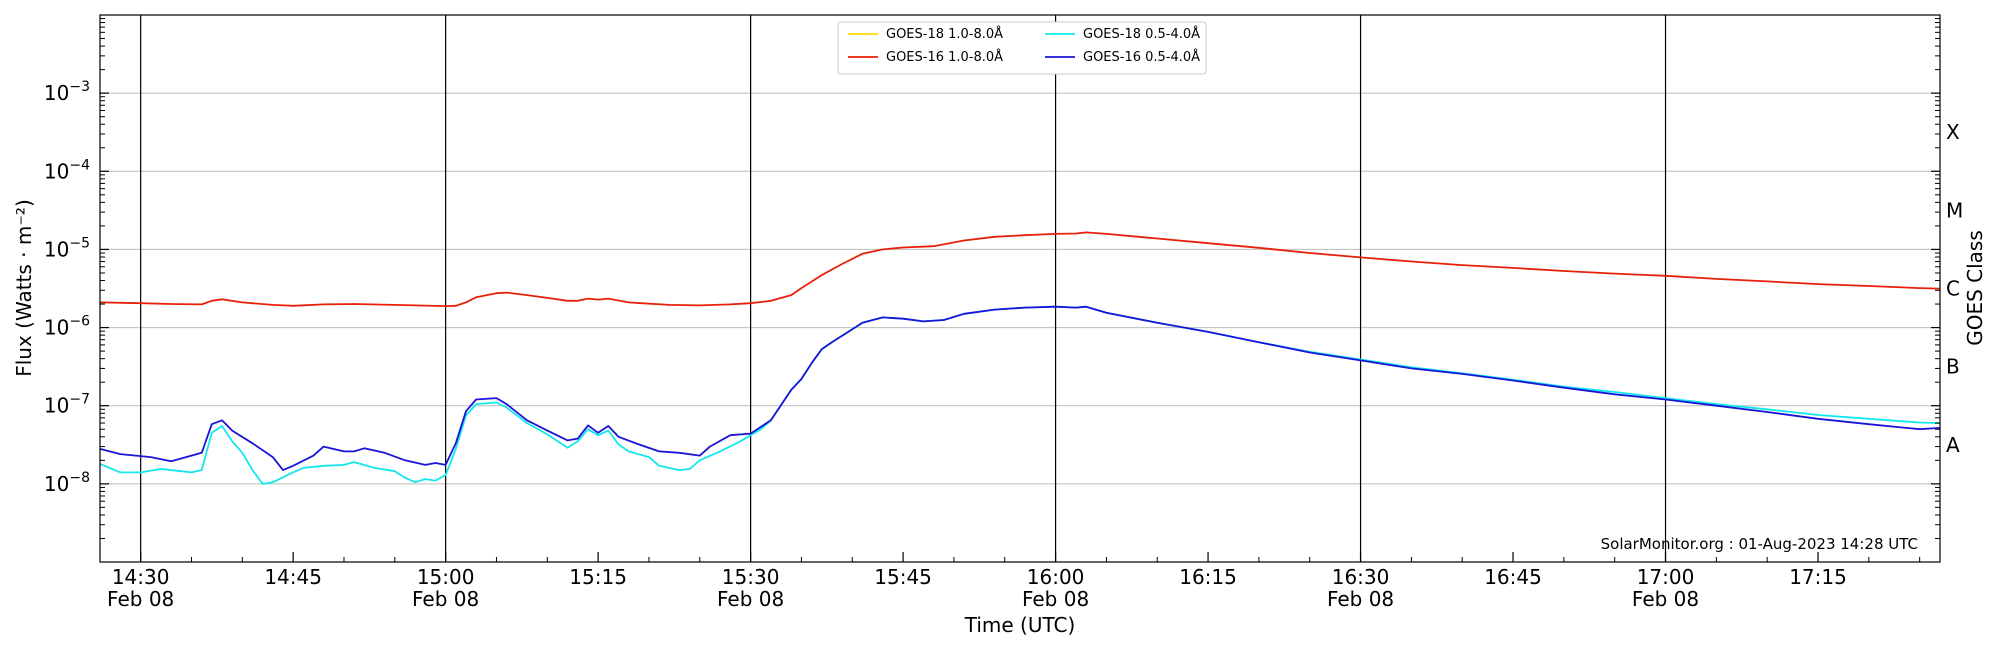  What do you see at coordinates (903, 577) in the screenshot?
I see `x-tick-label: 15:45` at bounding box center [903, 577].